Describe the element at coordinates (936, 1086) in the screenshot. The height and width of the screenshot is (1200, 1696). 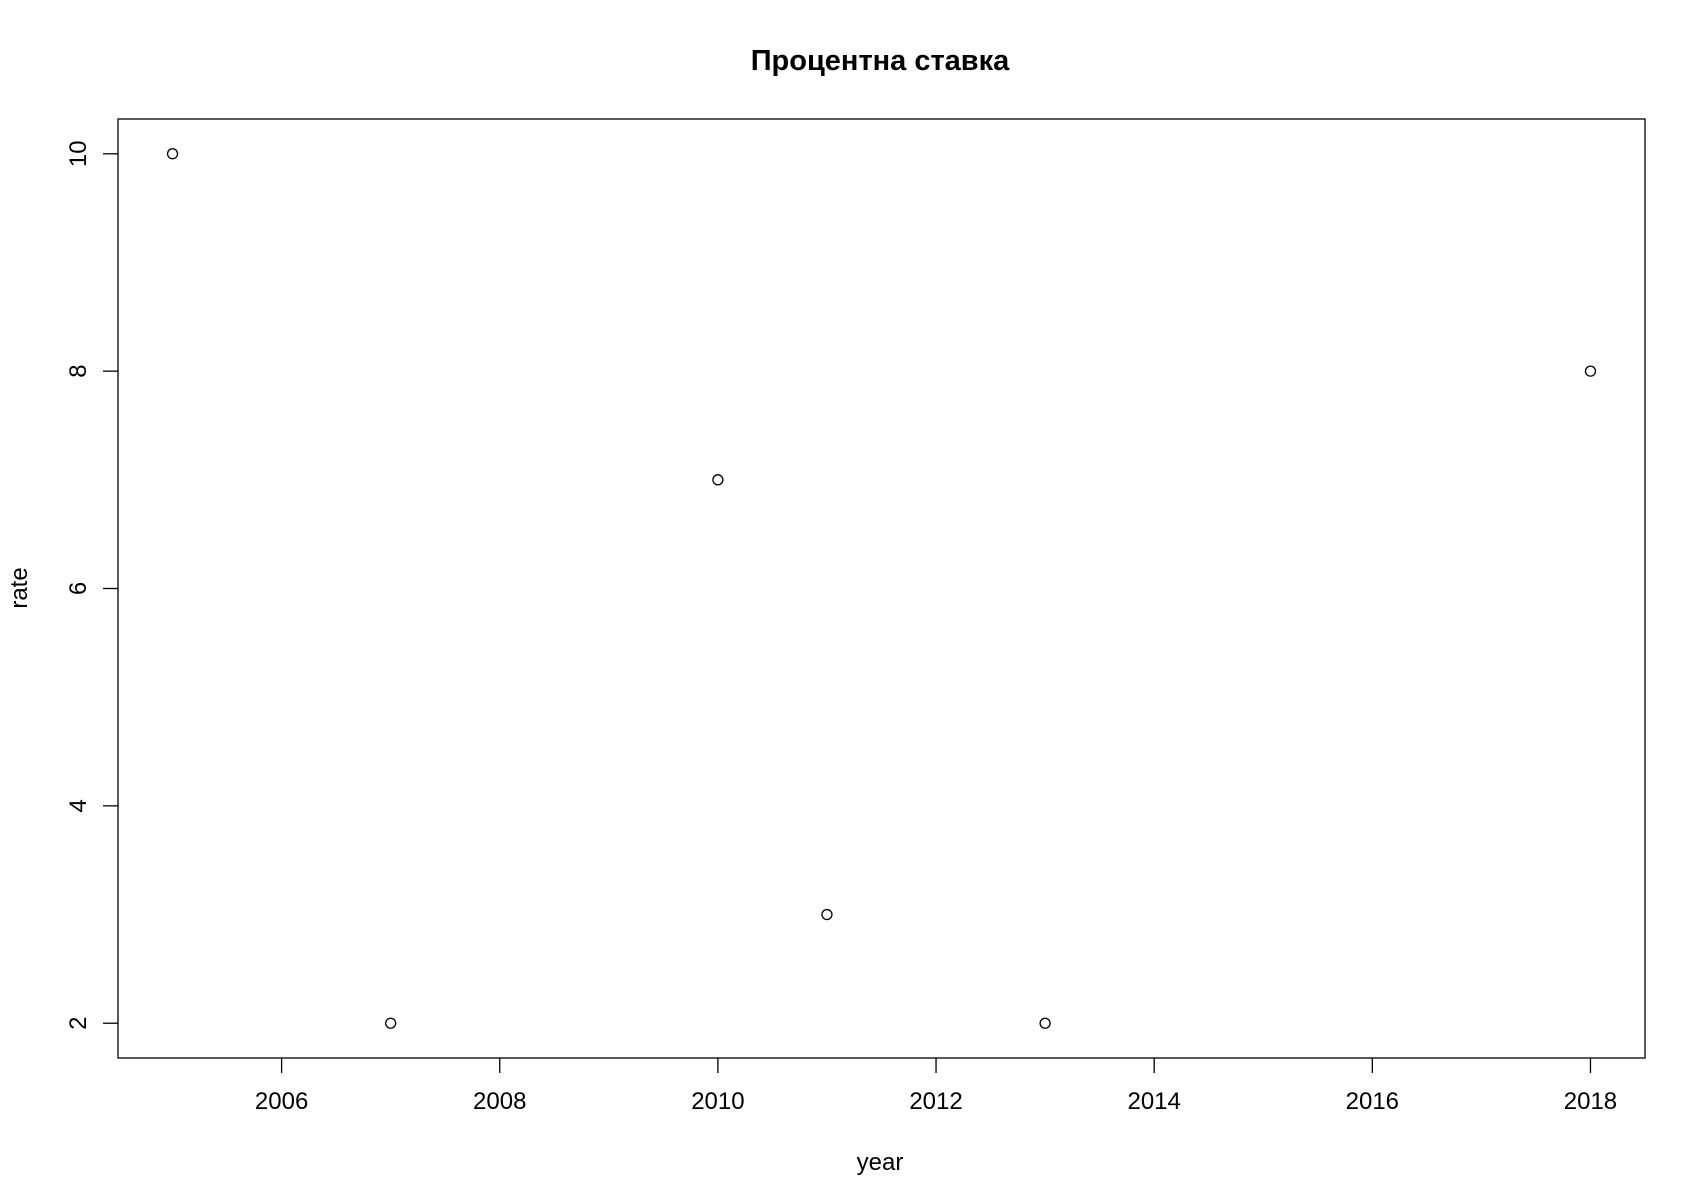
I see `x-axis: 2006 2008 2010 2012 2014 2016 2018` at that location.